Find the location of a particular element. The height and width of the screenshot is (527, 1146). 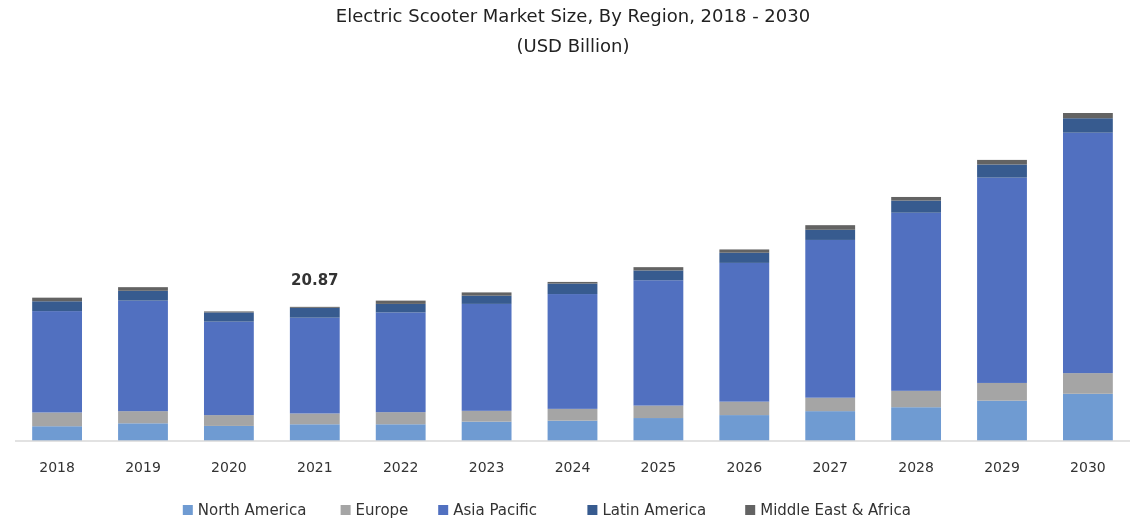

x-tick-label: 2019 is located at coordinates (143, 467).